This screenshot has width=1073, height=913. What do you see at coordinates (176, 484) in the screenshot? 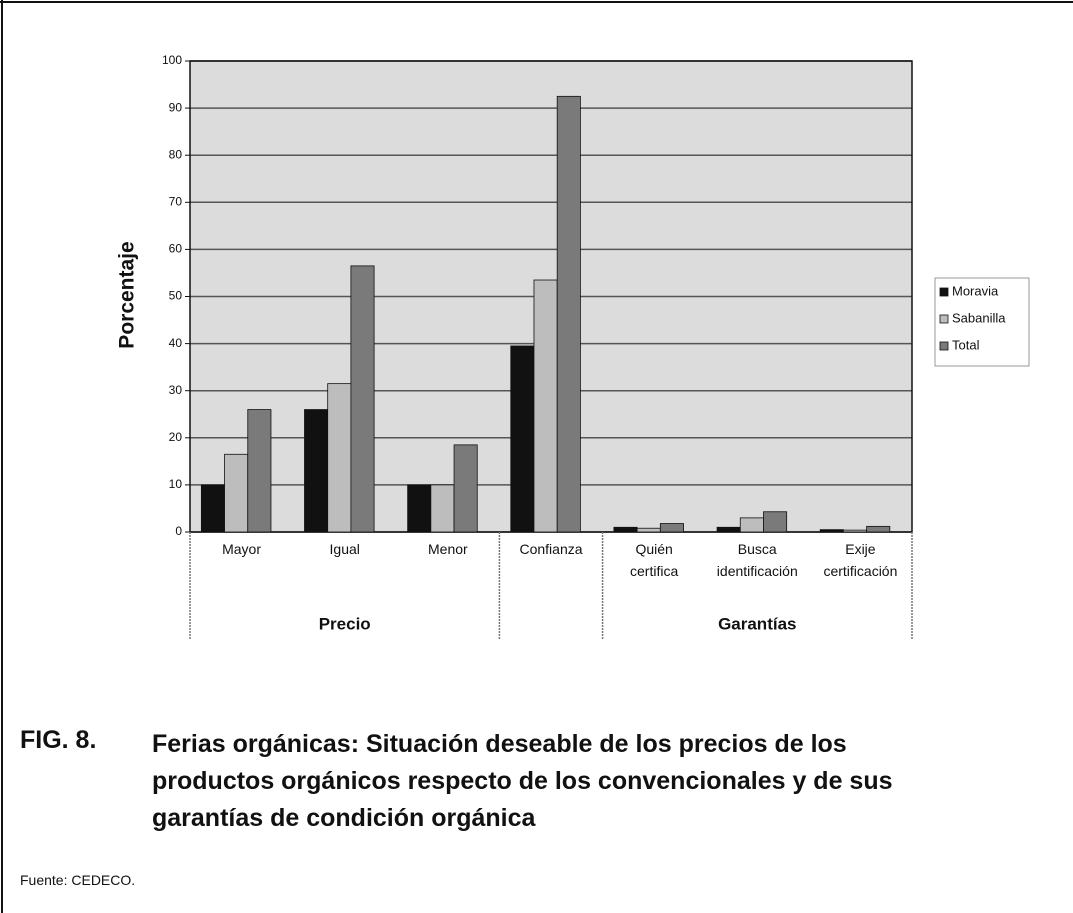
I see `y-tick-label: 10` at bounding box center [176, 484].